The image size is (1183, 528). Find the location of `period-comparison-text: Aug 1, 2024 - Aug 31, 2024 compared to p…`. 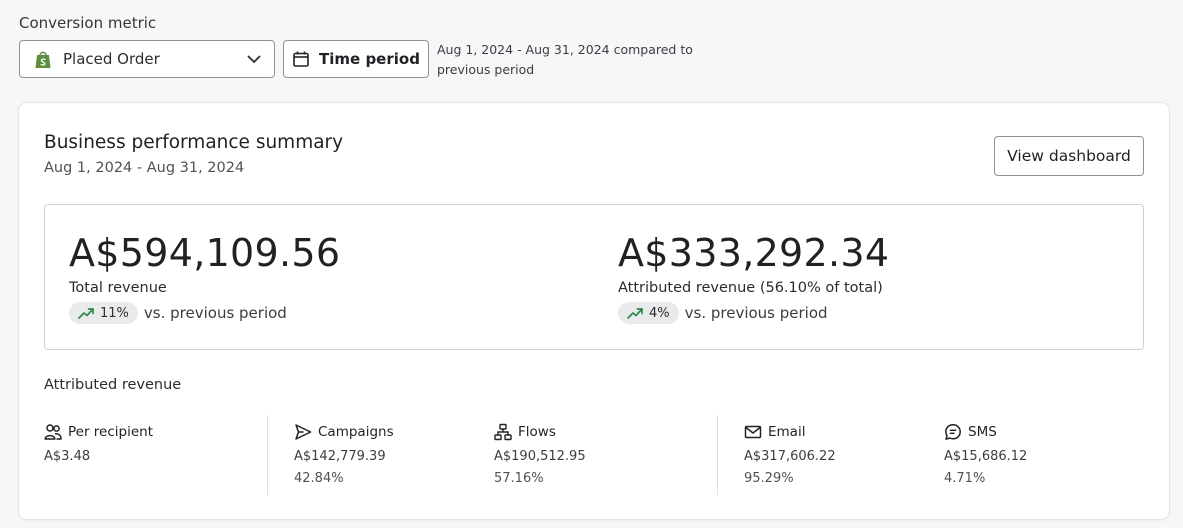

period-comparison-text: Aug 1, 2024 - Aug 31, 2024 compared to p… is located at coordinates (565, 59).